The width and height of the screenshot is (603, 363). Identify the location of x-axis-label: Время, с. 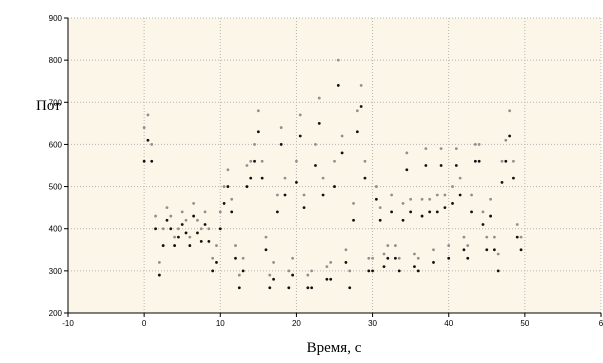
(334, 348).